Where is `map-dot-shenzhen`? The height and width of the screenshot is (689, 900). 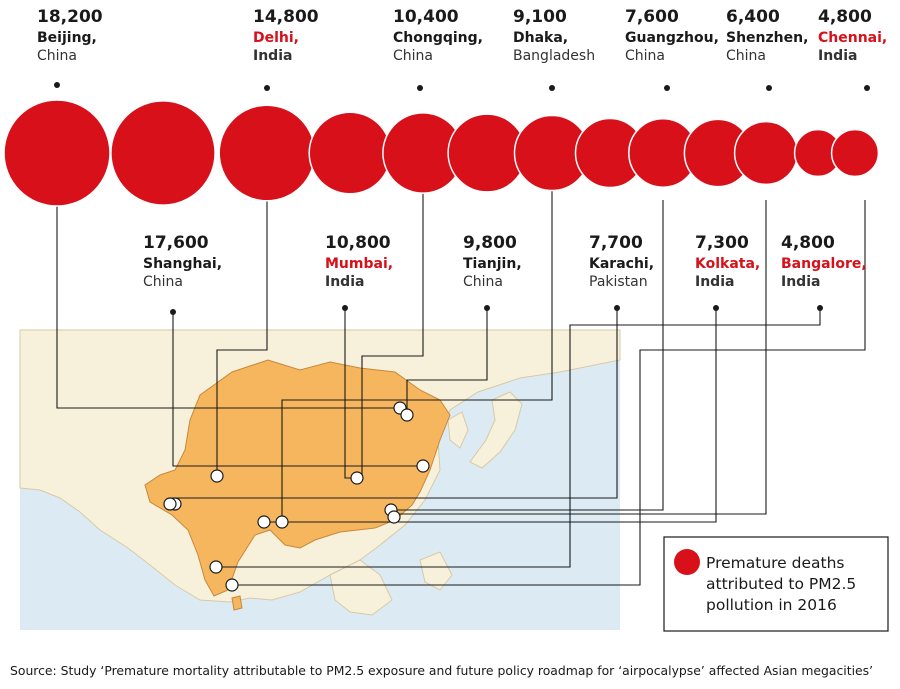 map-dot-shenzhen is located at coordinates (394, 517).